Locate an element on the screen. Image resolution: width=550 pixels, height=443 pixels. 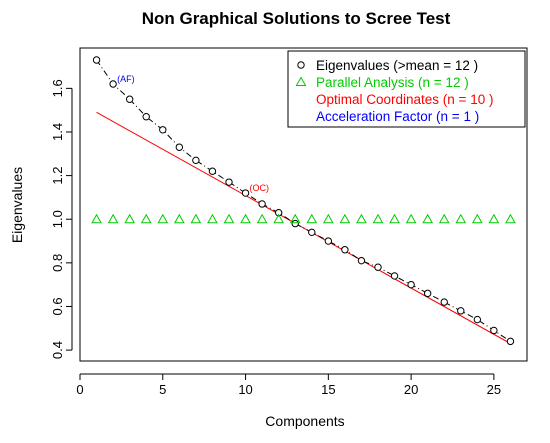
y-tick-label: 1.4 is located at coordinates (57, 132).